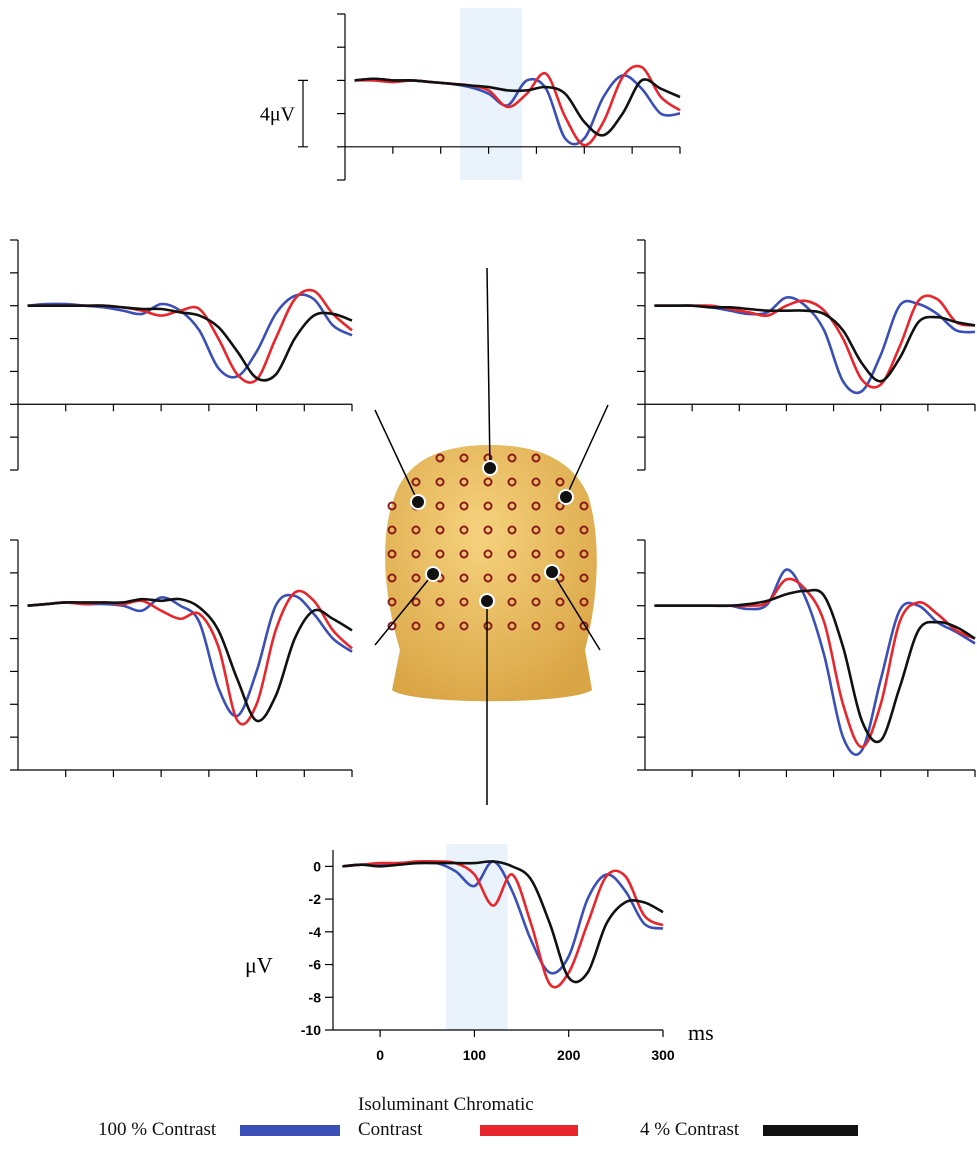 This screenshot has width=977, height=1163. Describe the element at coordinates (380, 1055) in the screenshot. I see `x-tick-label: 0` at that location.